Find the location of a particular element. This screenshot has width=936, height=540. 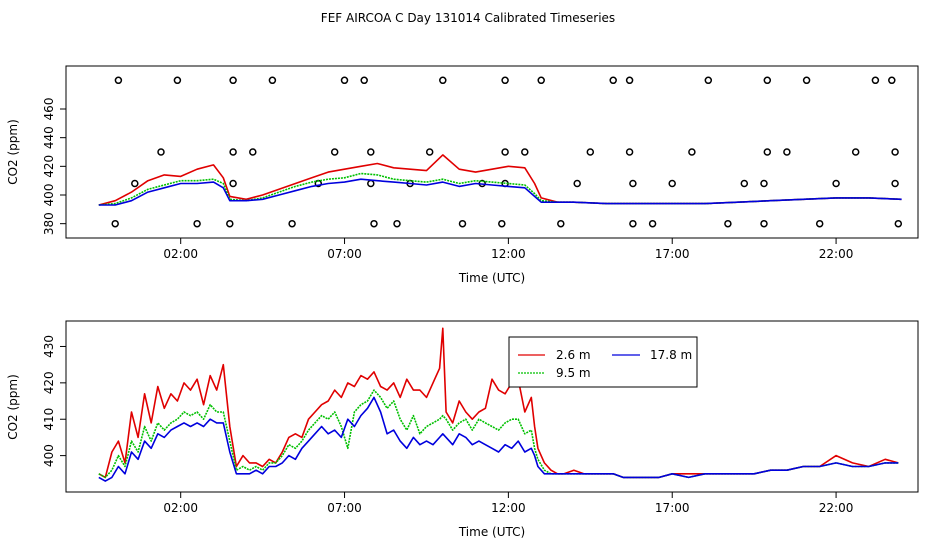

bottom-series-line-blue is located at coordinates (498, 439).